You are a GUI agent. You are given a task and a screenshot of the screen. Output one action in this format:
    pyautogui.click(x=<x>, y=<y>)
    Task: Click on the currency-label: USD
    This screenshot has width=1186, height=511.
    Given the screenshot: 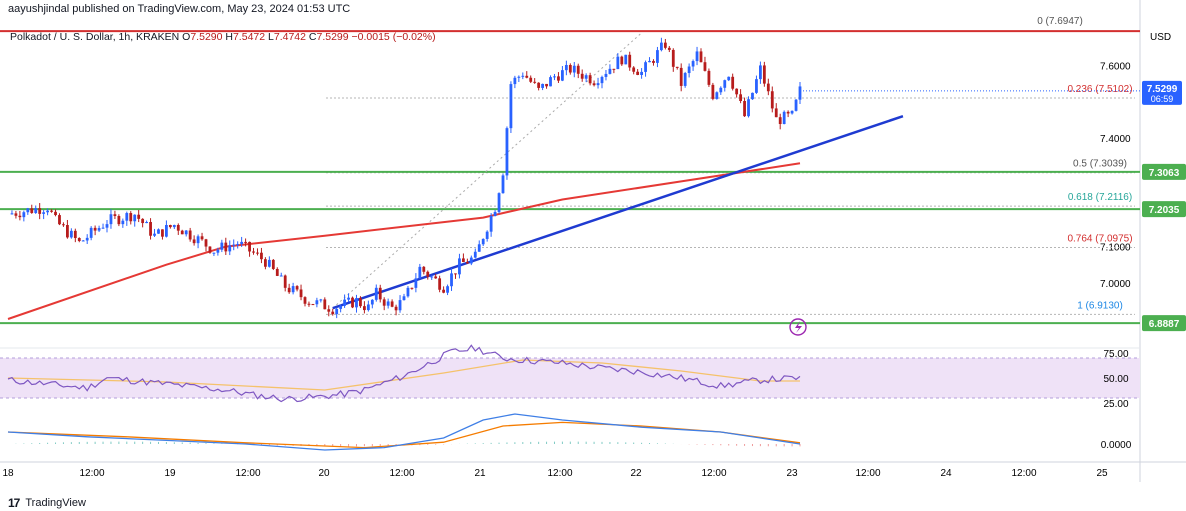 What is the action you would take?
    pyautogui.click(x=1160, y=37)
    